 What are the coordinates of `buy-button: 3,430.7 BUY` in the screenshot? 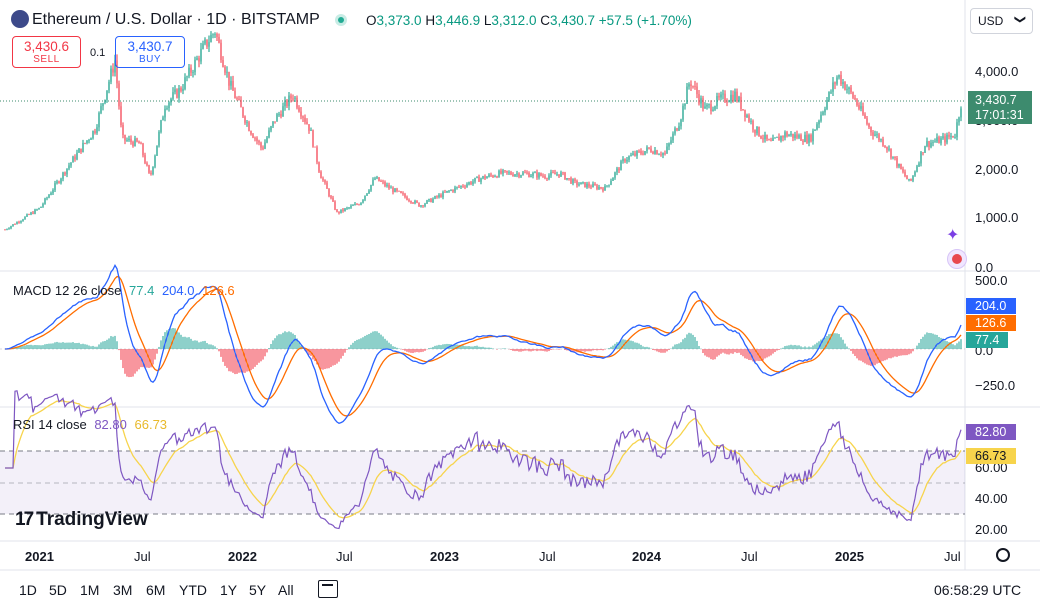 It's located at (150, 52).